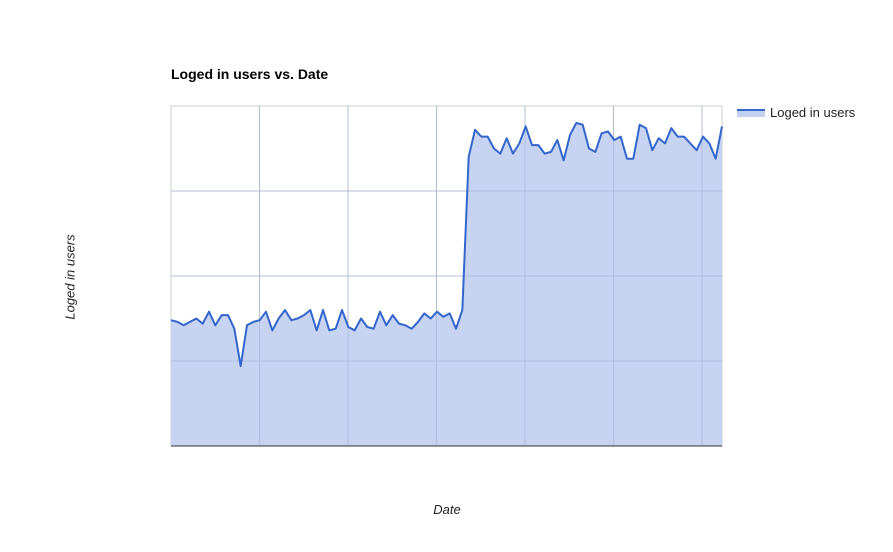  Describe the element at coordinates (447, 509) in the screenshot. I see `x-axis-label: Date` at that location.